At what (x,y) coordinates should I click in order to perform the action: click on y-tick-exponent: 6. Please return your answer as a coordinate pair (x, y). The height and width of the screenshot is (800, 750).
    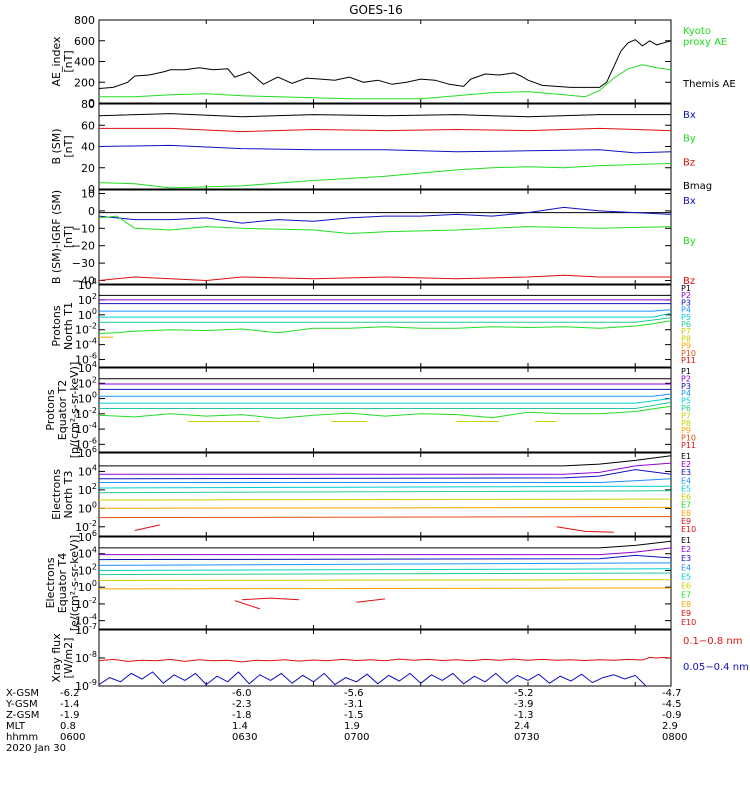
    Looking at the image, I should click on (94, 449).